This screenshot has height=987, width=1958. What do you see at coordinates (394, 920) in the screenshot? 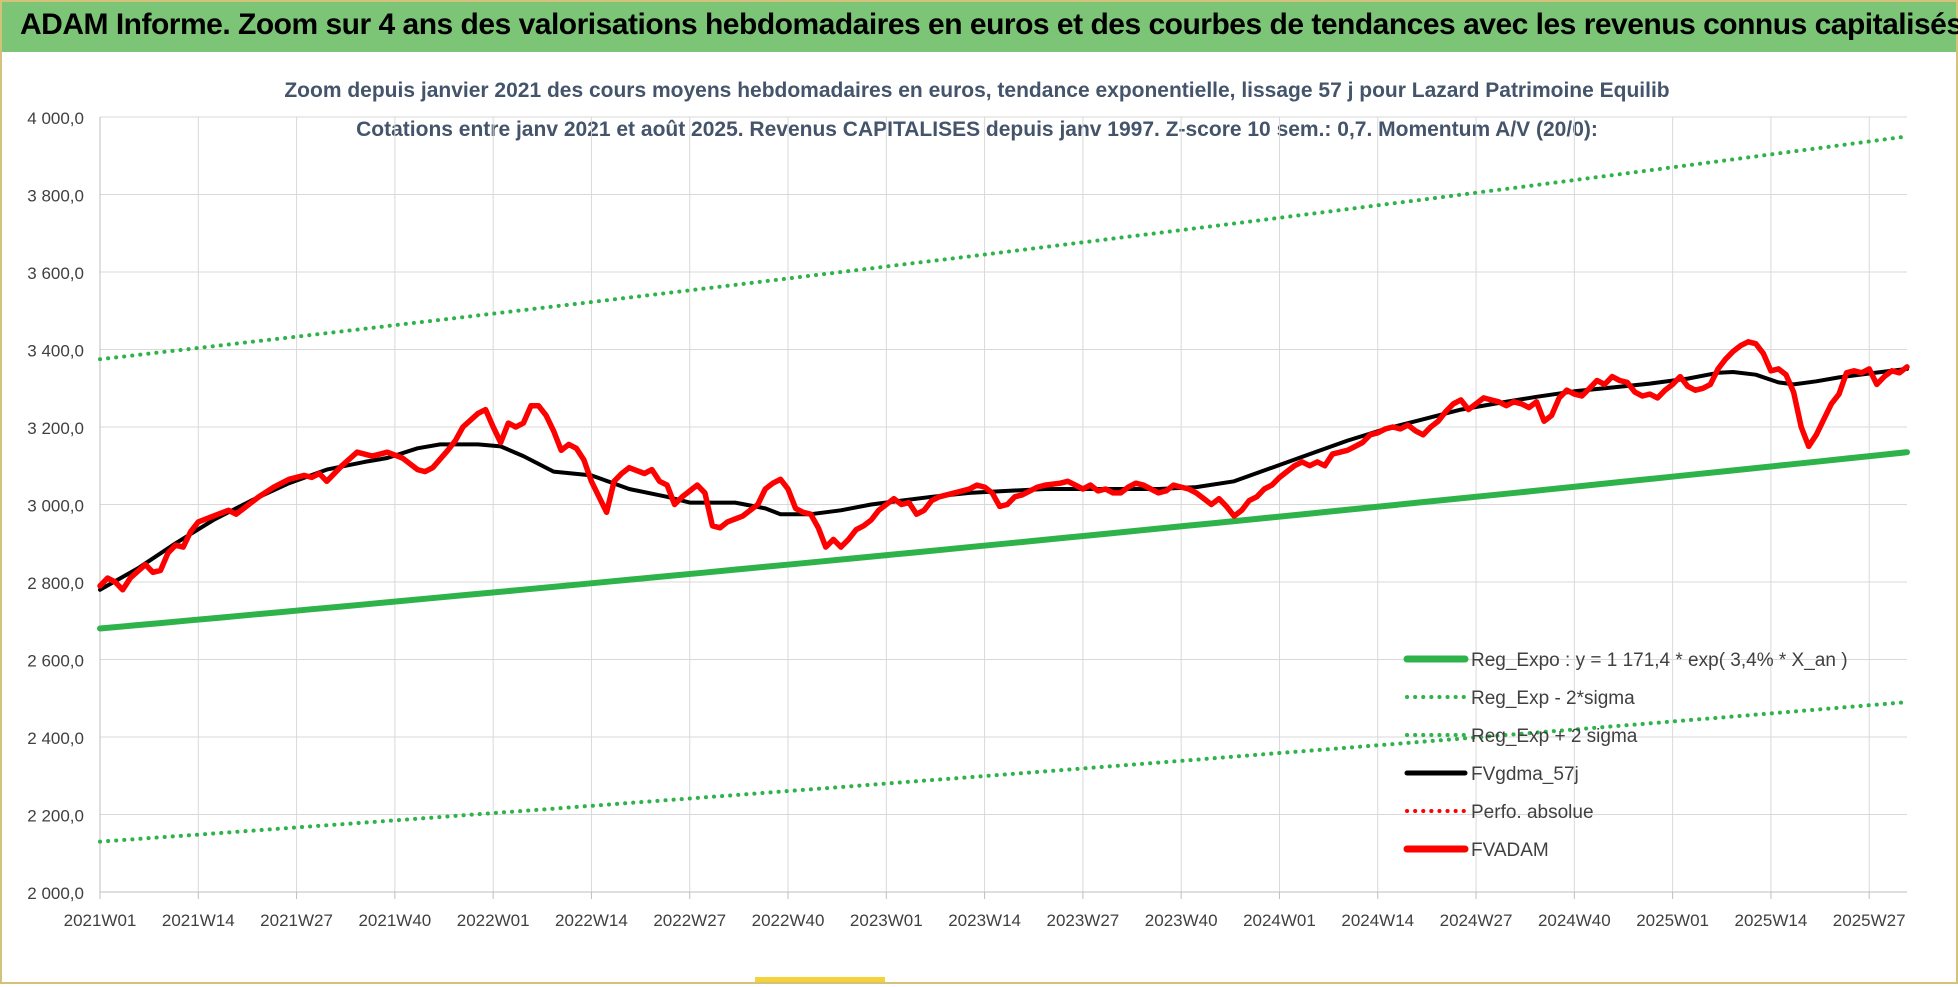
I see `x-tick-label: 2021W40` at bounding box center [394, 920].